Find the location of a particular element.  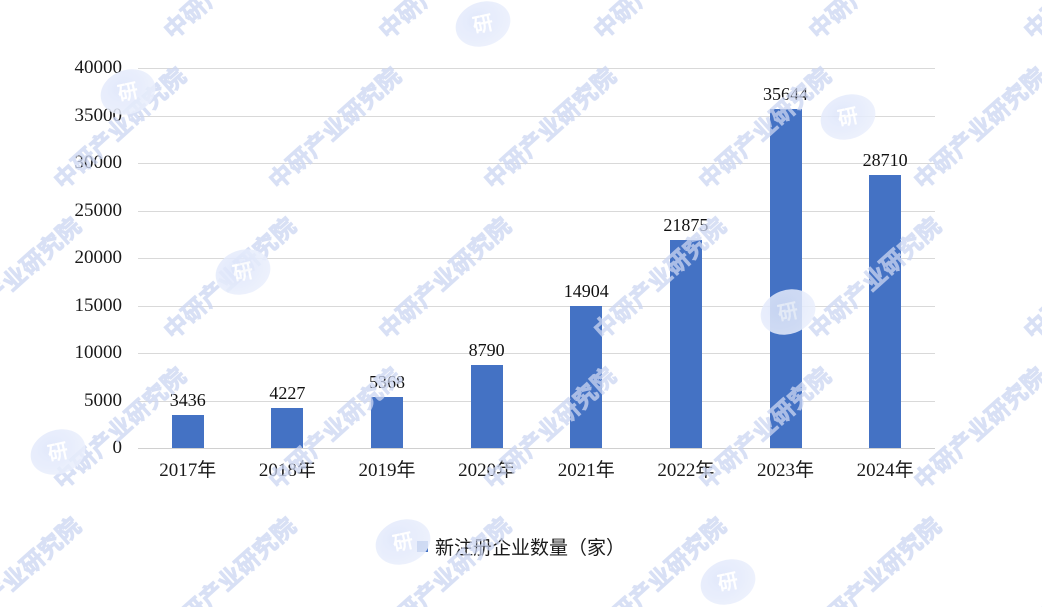

x-axis-tick-label: 2018年 is located at coordinates (287, 470).